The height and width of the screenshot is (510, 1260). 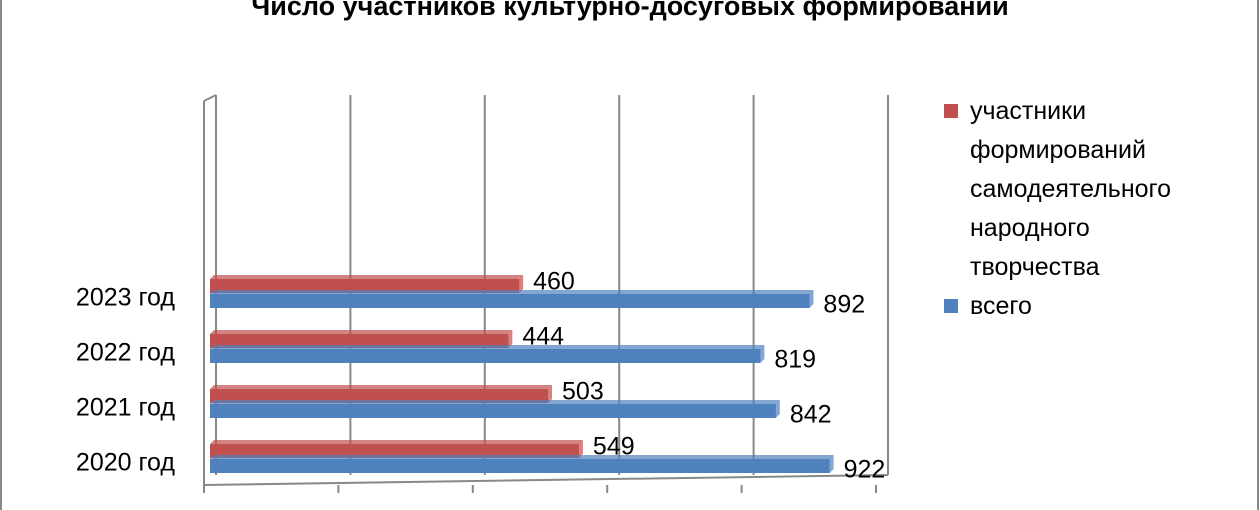 What do you see at coordinates (811, 415) in the screenshot?
I see `value-label: 842` at bounding box center [811, 415].